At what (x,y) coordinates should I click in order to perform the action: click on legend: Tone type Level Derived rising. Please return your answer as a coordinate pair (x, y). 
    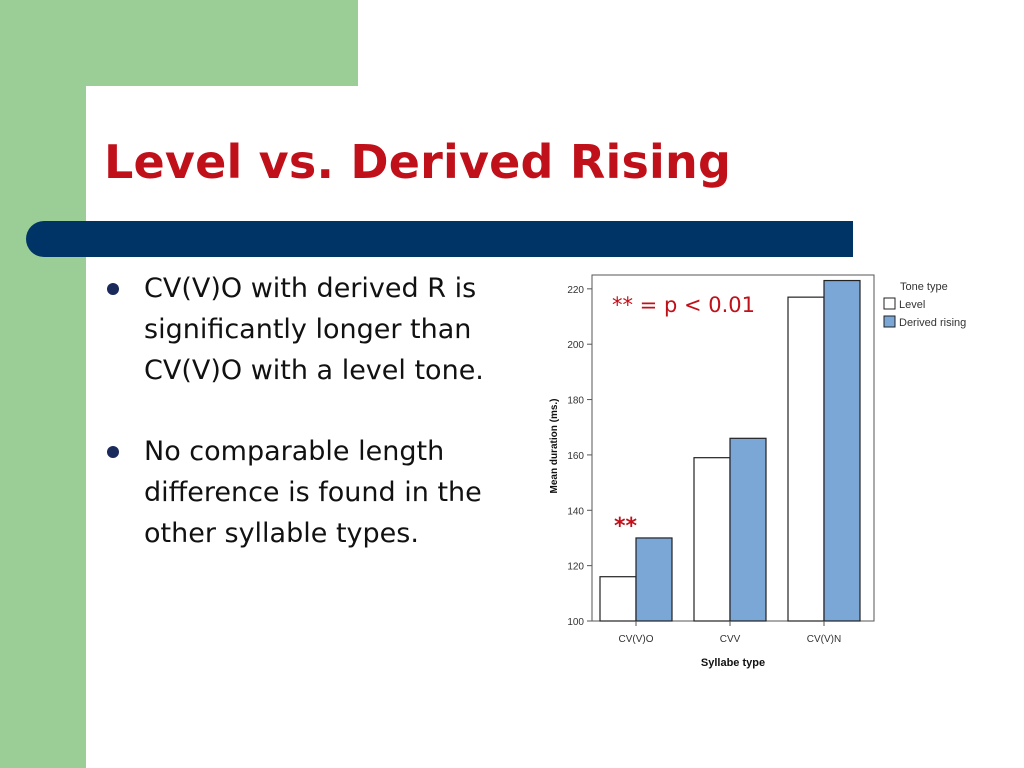
    Looking at the image, I should click on (924, 305).